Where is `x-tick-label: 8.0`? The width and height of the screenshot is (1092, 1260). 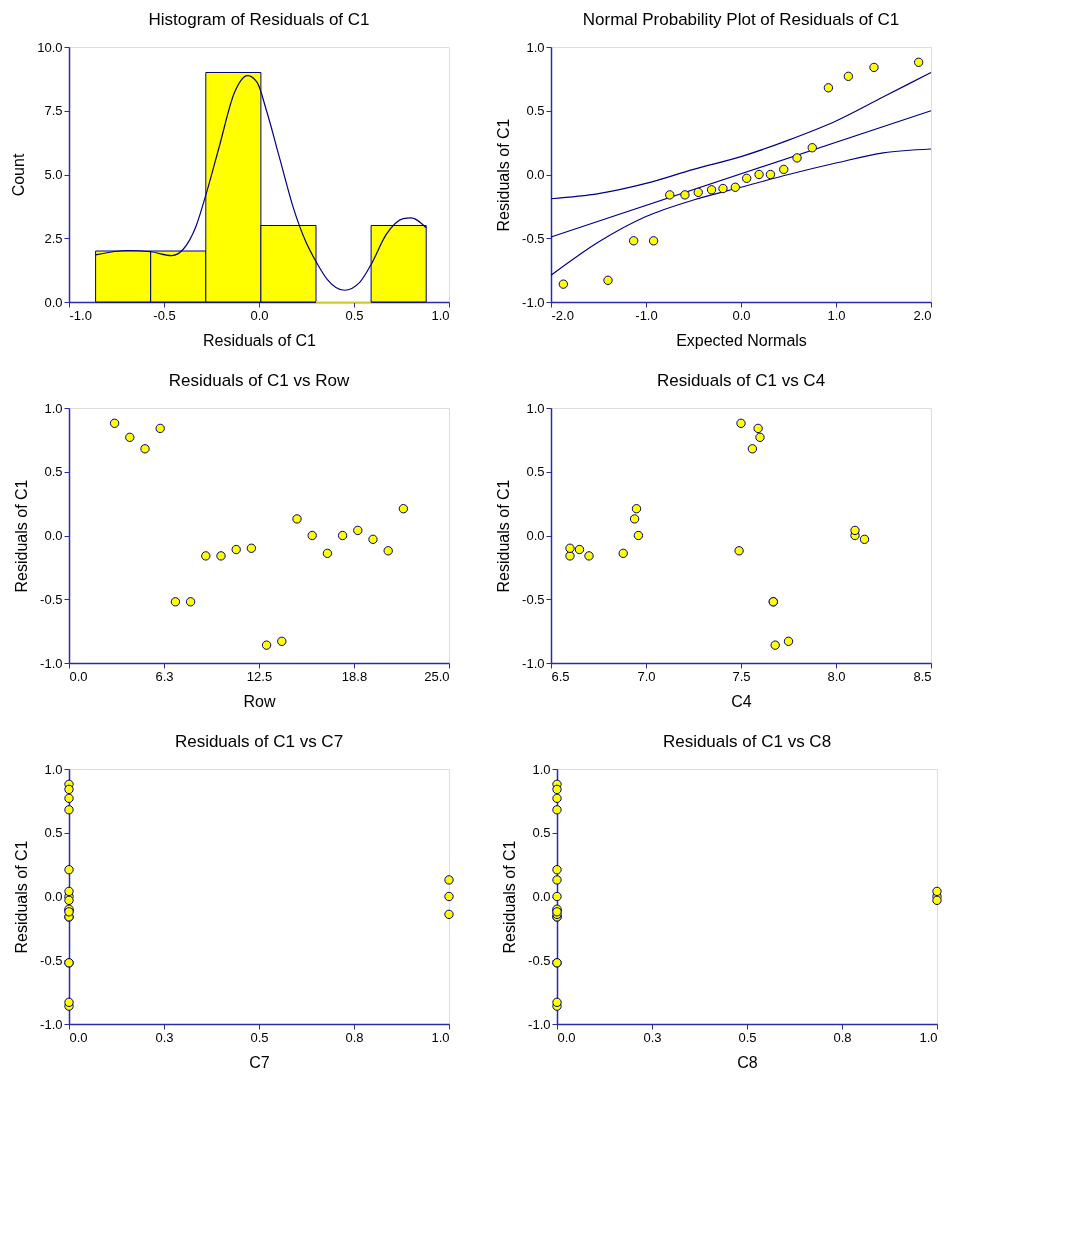 x-tick-label: 8.0 is located at coordinates (836, 676).